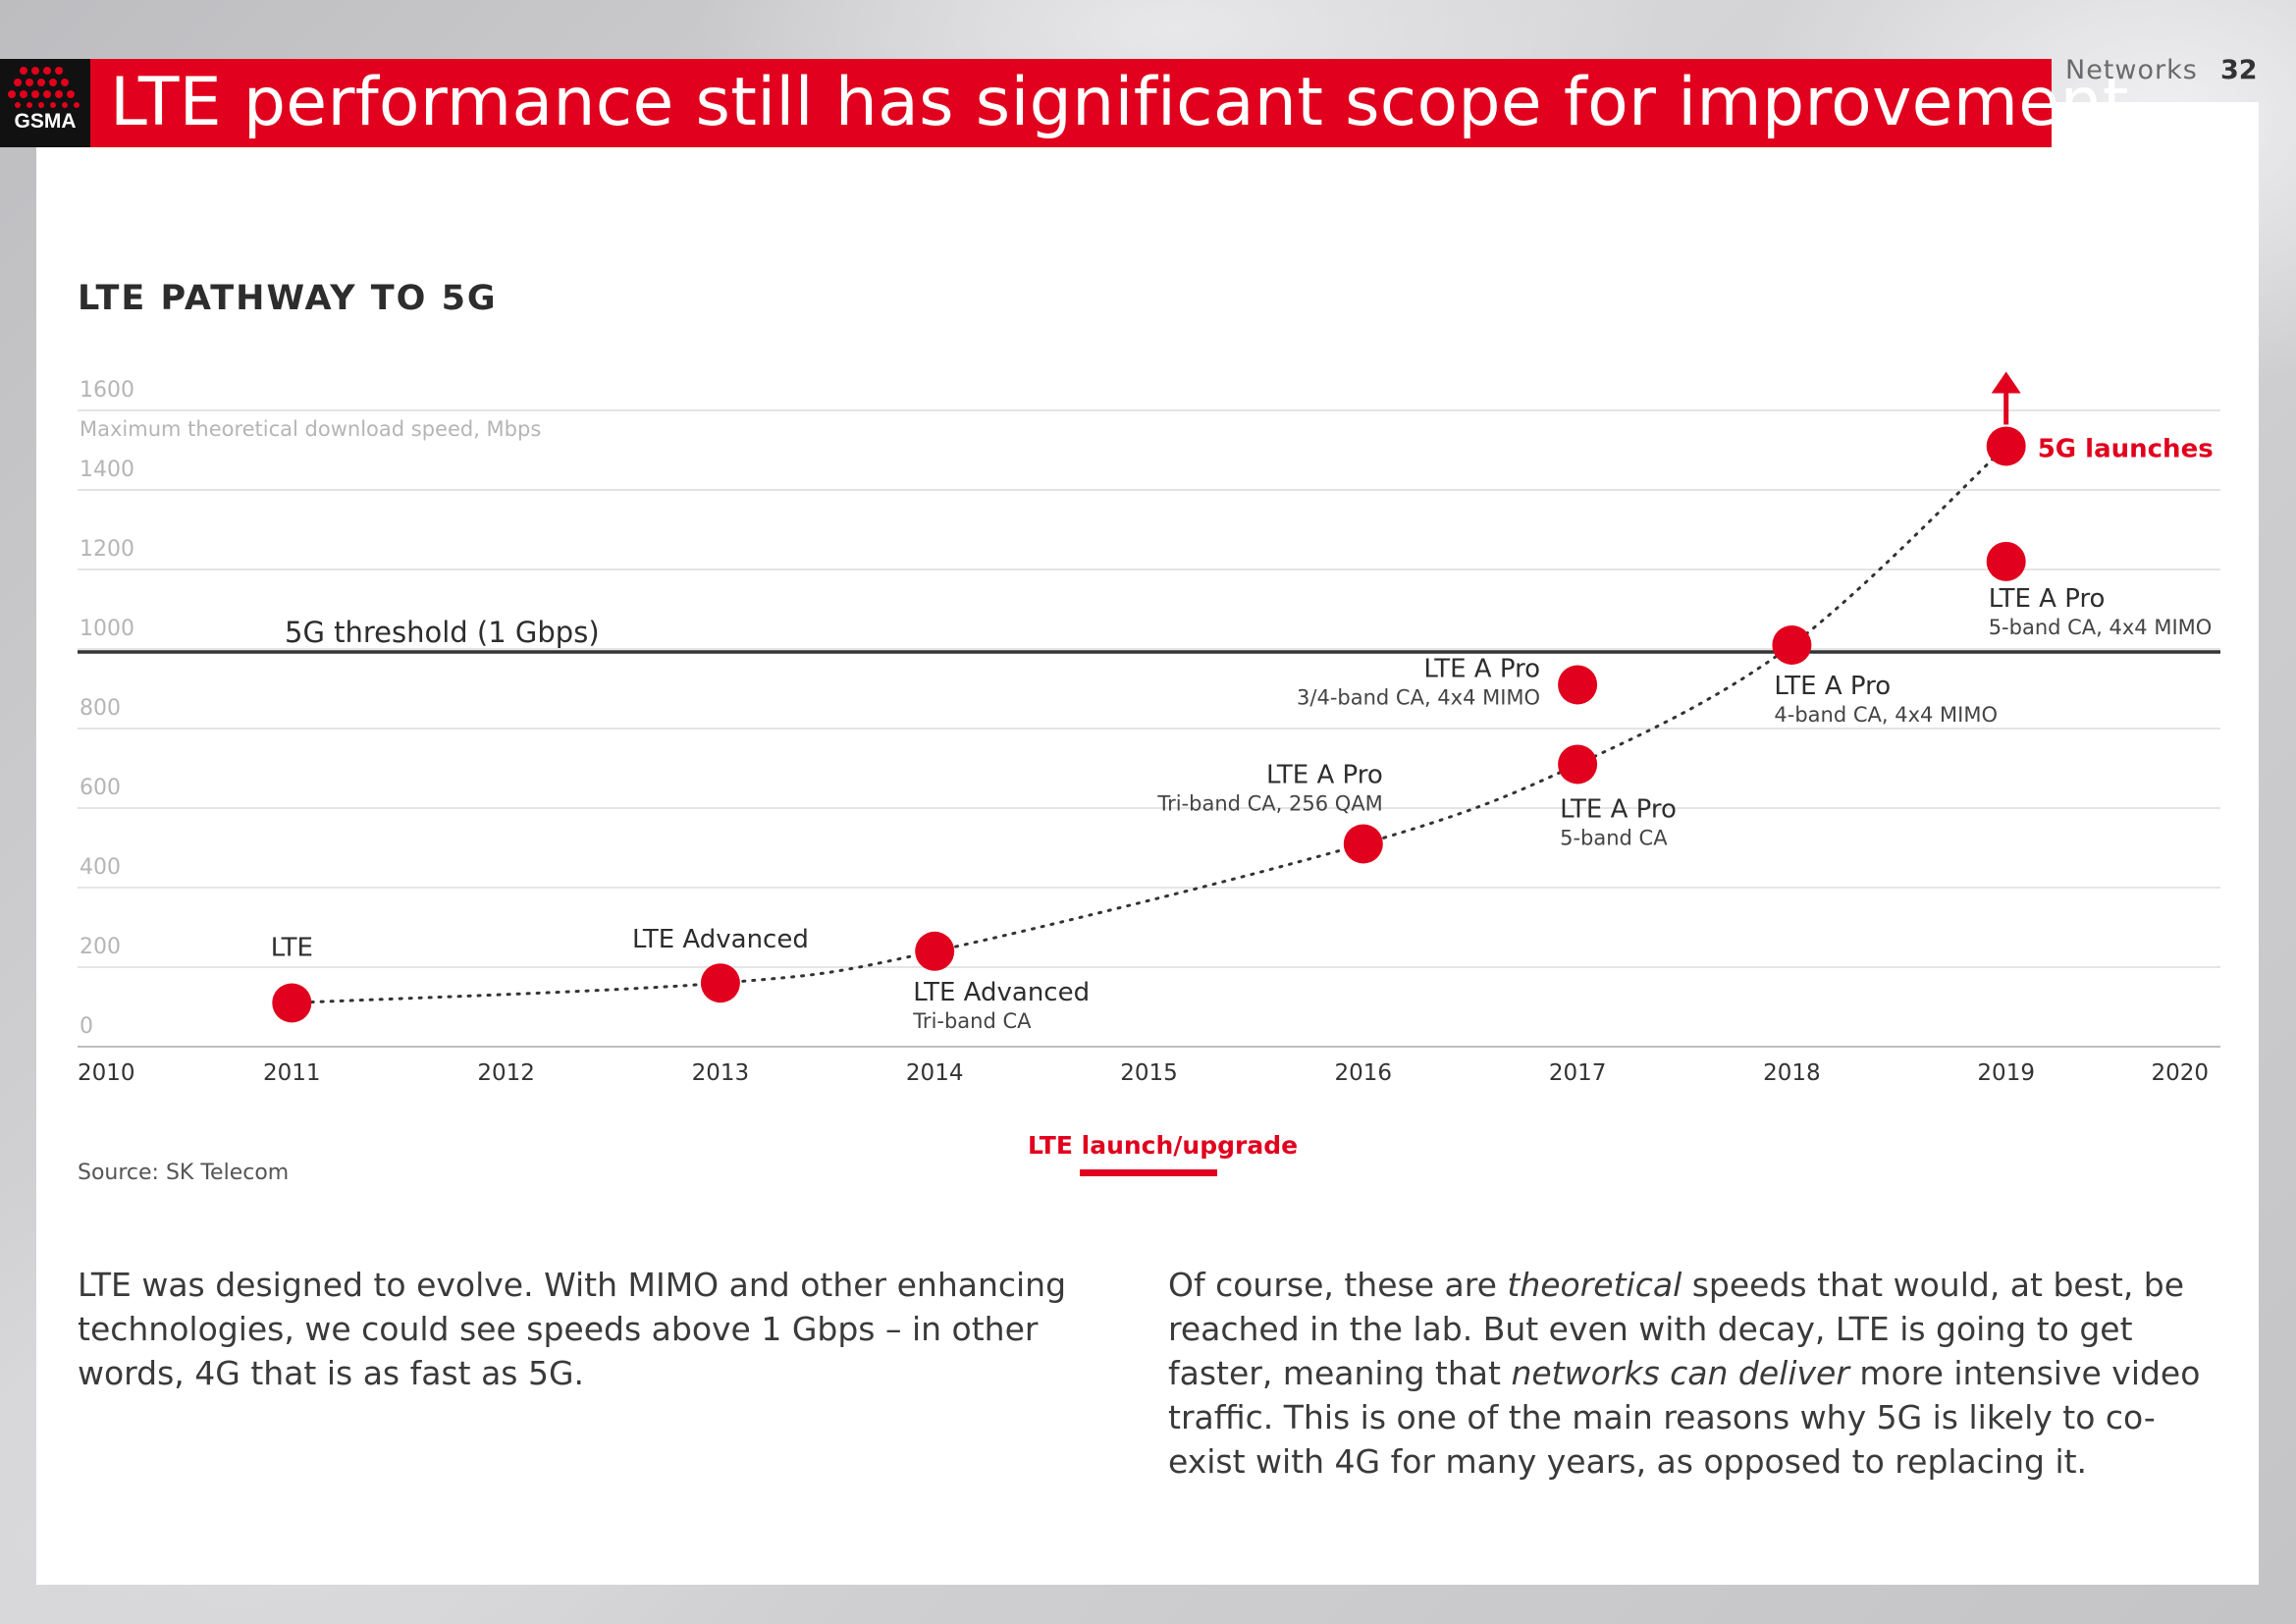 The height and width of the screenshot is (1624, 2296). What do you see at coordinates (1680, 1373) in the screenshot?
I see `body-right-emphasis-2: networks can deliver` at bounding box center [1680, 1373].